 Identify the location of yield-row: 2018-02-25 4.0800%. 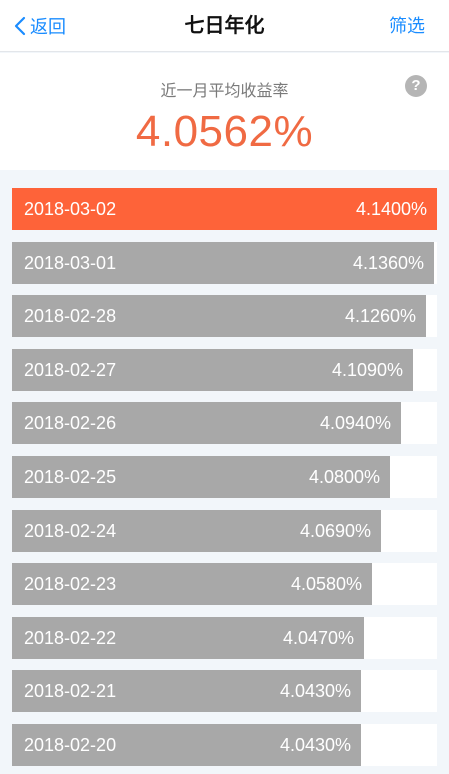
(224, 477).